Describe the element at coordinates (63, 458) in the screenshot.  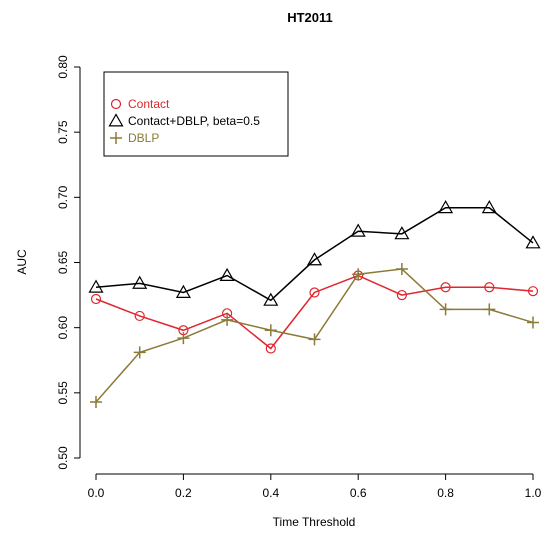
I see `y-tick-label: 0.50` at that location.